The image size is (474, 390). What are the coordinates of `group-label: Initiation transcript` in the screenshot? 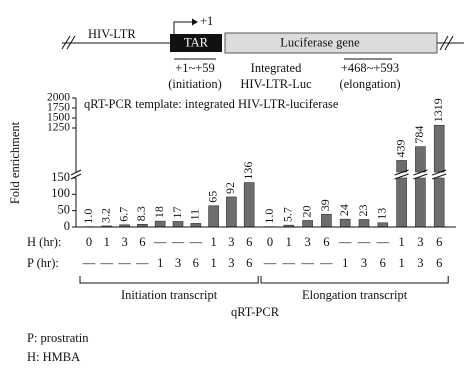 It's located at (169, 295).